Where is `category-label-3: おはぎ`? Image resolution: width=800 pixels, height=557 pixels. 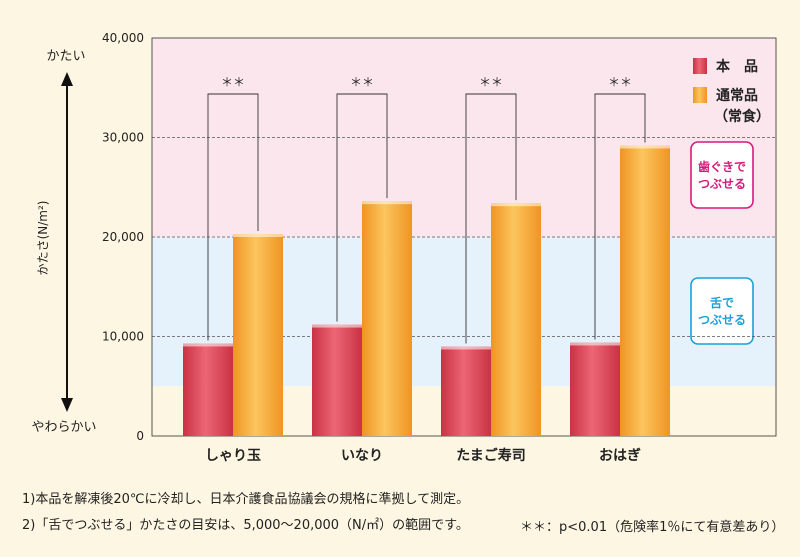
category-label-3: おはぎ is located at coordinates (620, 455).